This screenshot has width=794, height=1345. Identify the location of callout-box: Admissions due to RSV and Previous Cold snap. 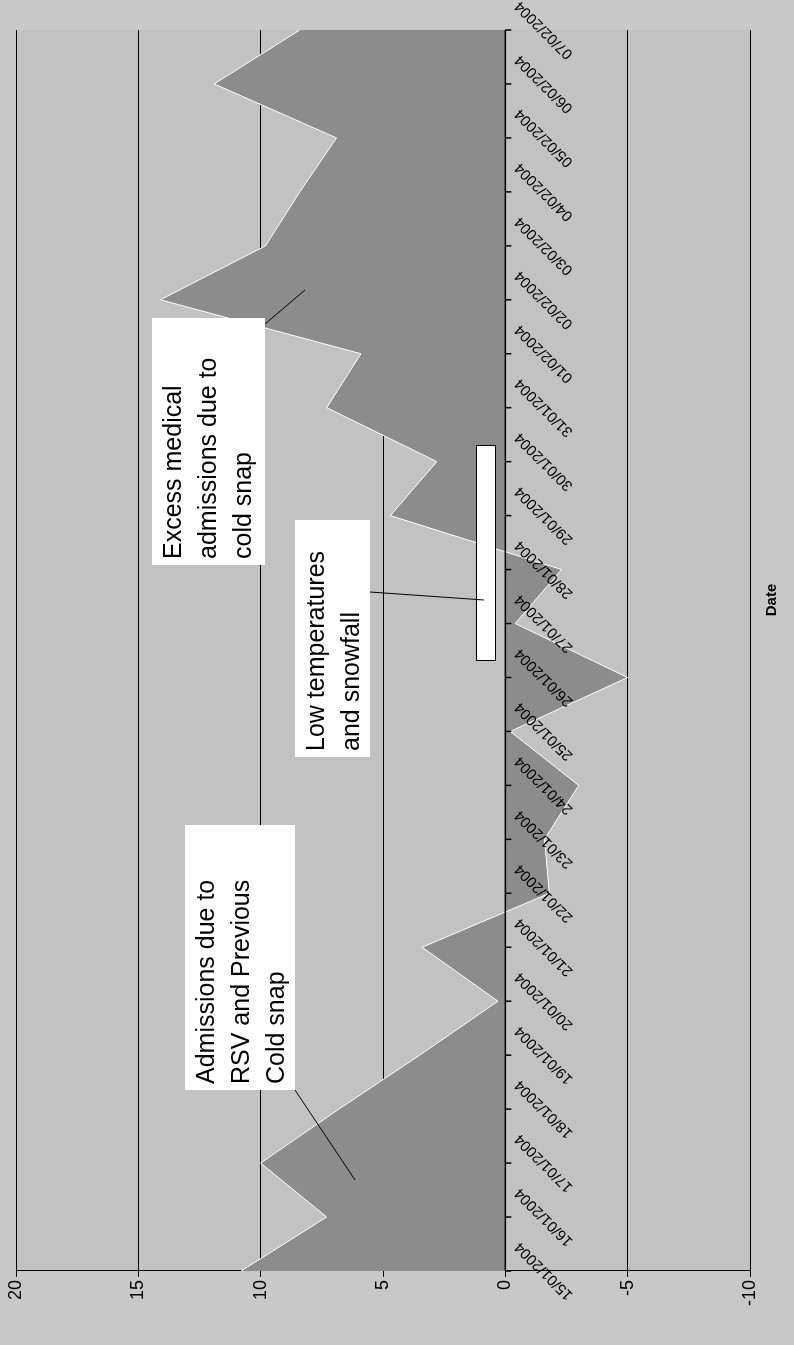
(240, 957).